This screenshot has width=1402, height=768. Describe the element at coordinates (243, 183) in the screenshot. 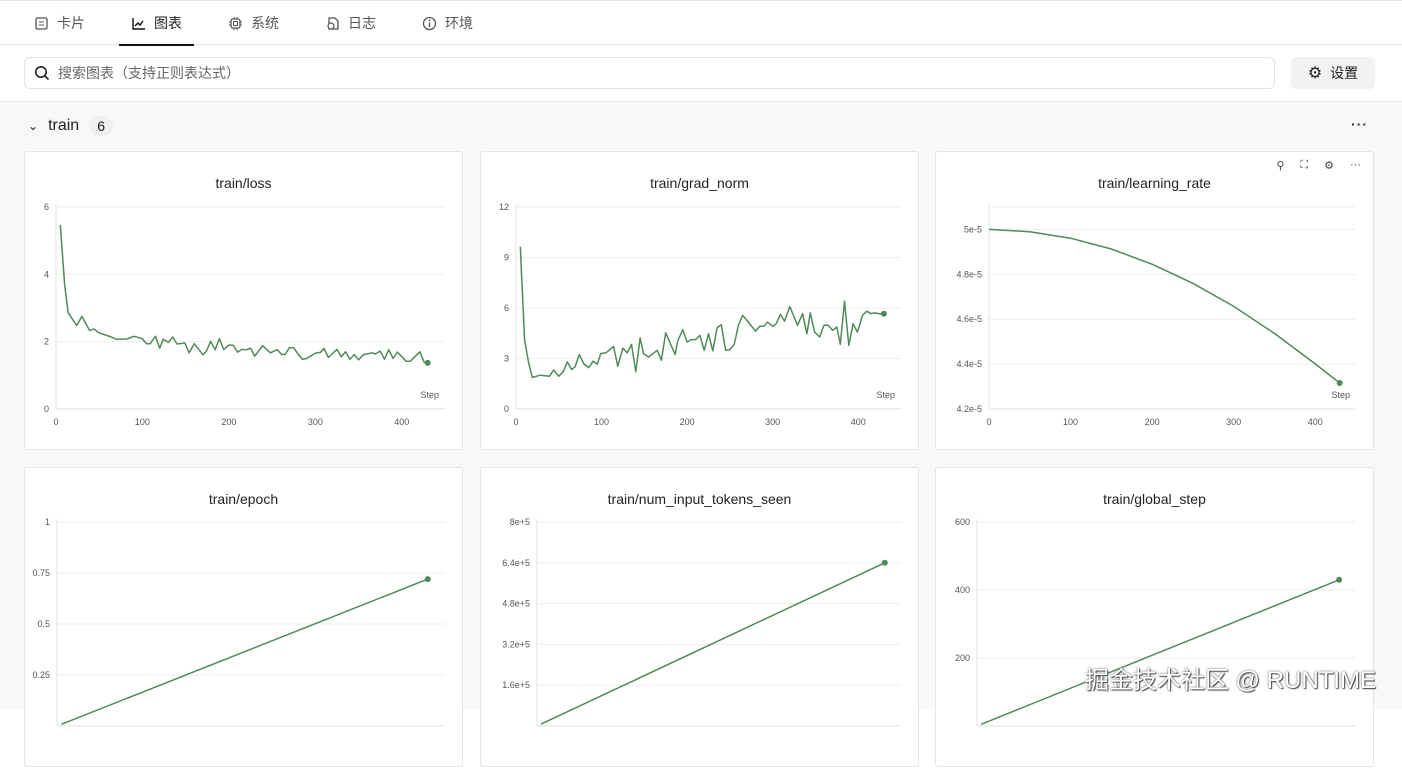

I see `chart-title: train/loss` at that location.